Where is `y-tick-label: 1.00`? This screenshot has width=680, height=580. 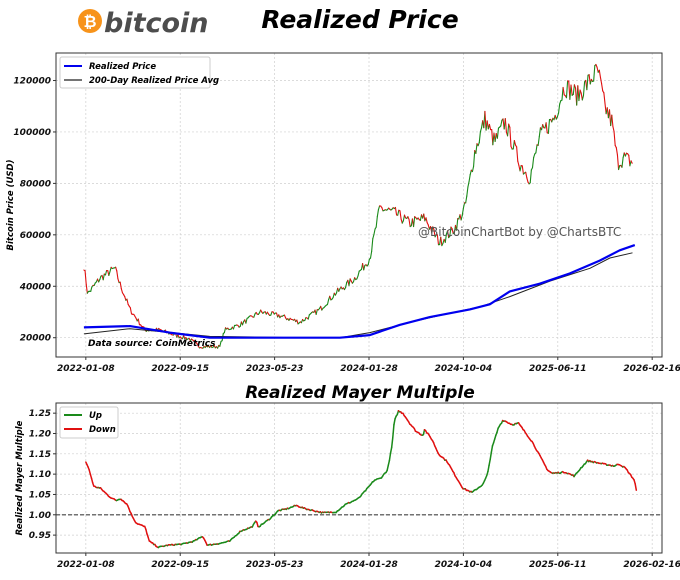
y-tick-label: 1.00 is located at coordinates (40, 516).